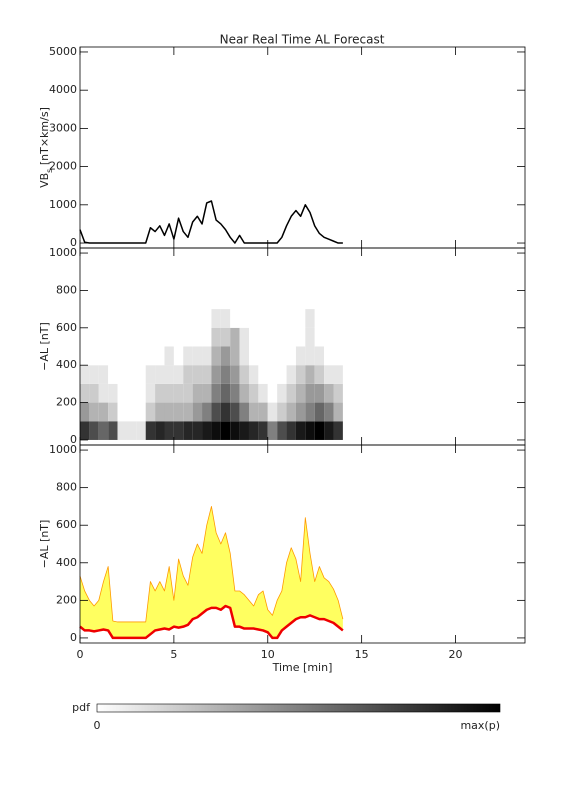  Describe the element at coordinates (211, 564) in the screenshot. I see `series-line` at that location.